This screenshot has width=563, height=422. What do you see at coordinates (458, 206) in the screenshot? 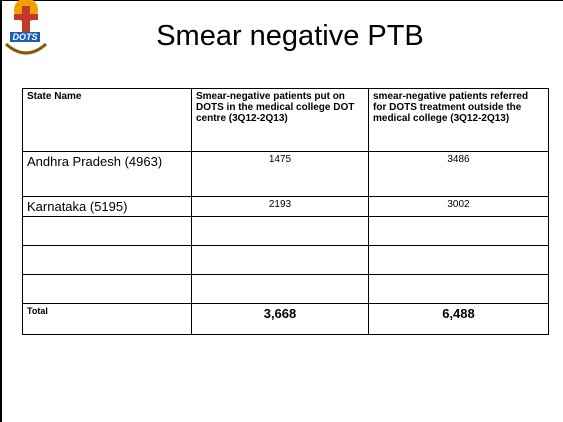
I see `value-cell: 3002` at bounding box center [458, 206].